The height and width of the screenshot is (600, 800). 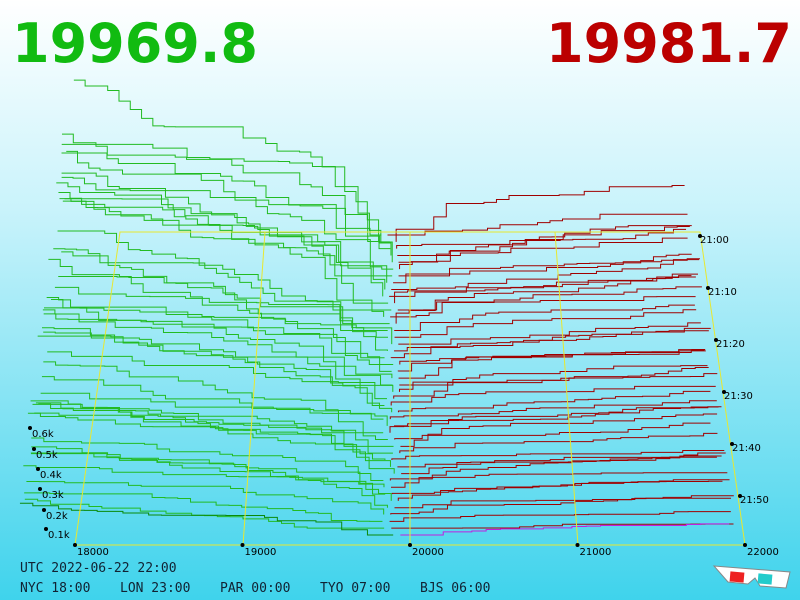 I want to click on time-tick-label: 21:50, so click(x=754, y=500).